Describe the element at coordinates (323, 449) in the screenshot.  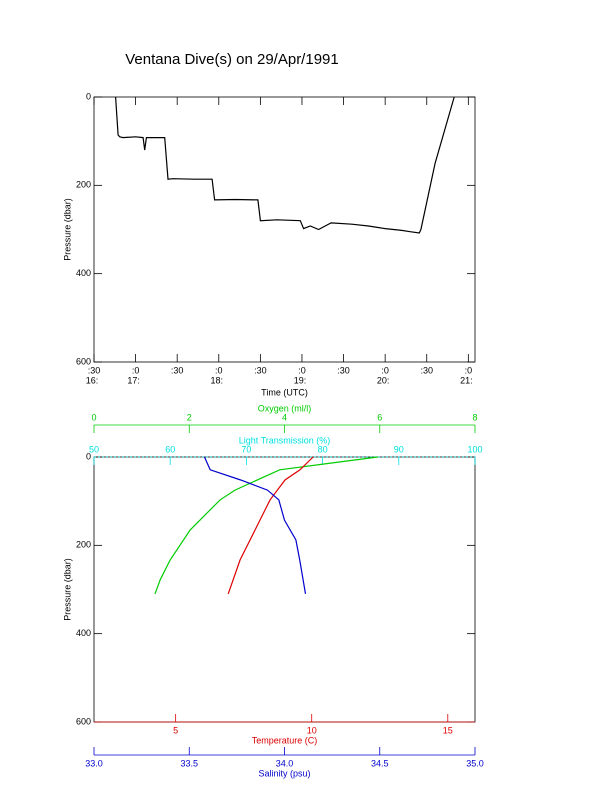
I see `x-tick-label: 80` at that location.